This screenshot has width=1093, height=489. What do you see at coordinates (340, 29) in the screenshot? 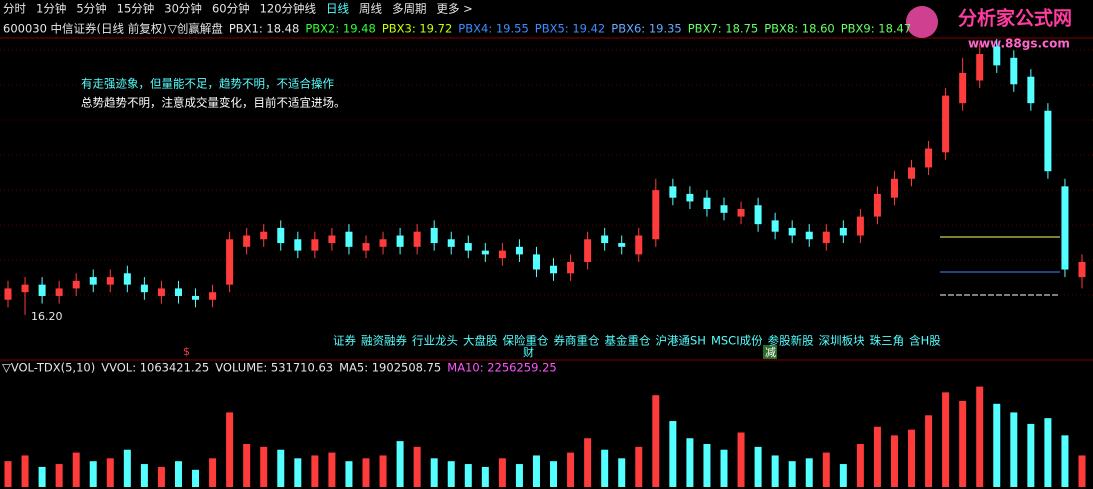
I see `pbx-value: PBX2: 19.48` at bounding box center [340, 29].